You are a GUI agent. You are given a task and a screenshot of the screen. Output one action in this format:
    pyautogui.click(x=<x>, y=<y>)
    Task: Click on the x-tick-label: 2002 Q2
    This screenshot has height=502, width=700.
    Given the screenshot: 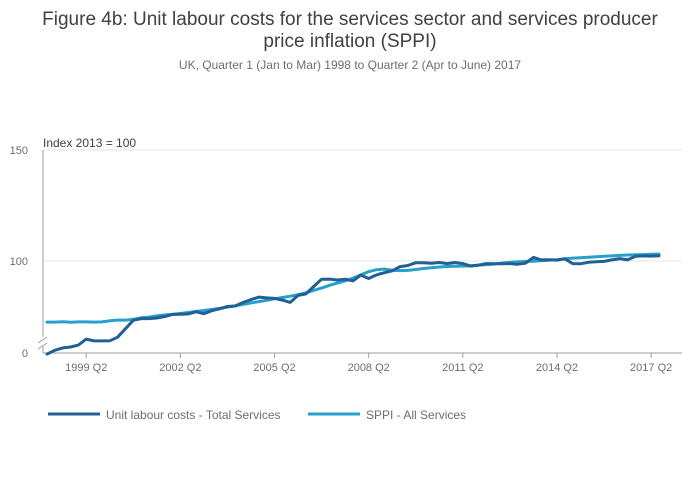 What is the action you would take?
    pyautogui.click(x=180, y=368)
    